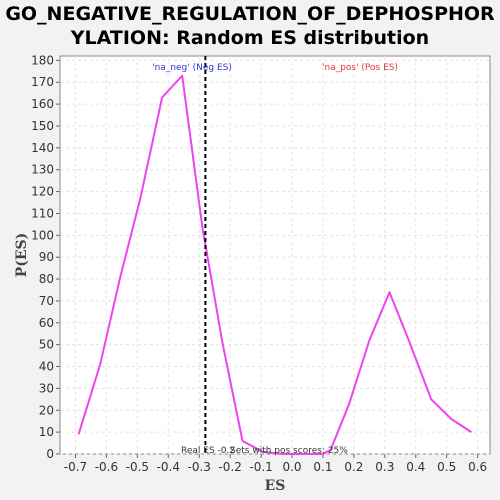  I want to click on x-tick-label: 0.4, so click(415, 467).